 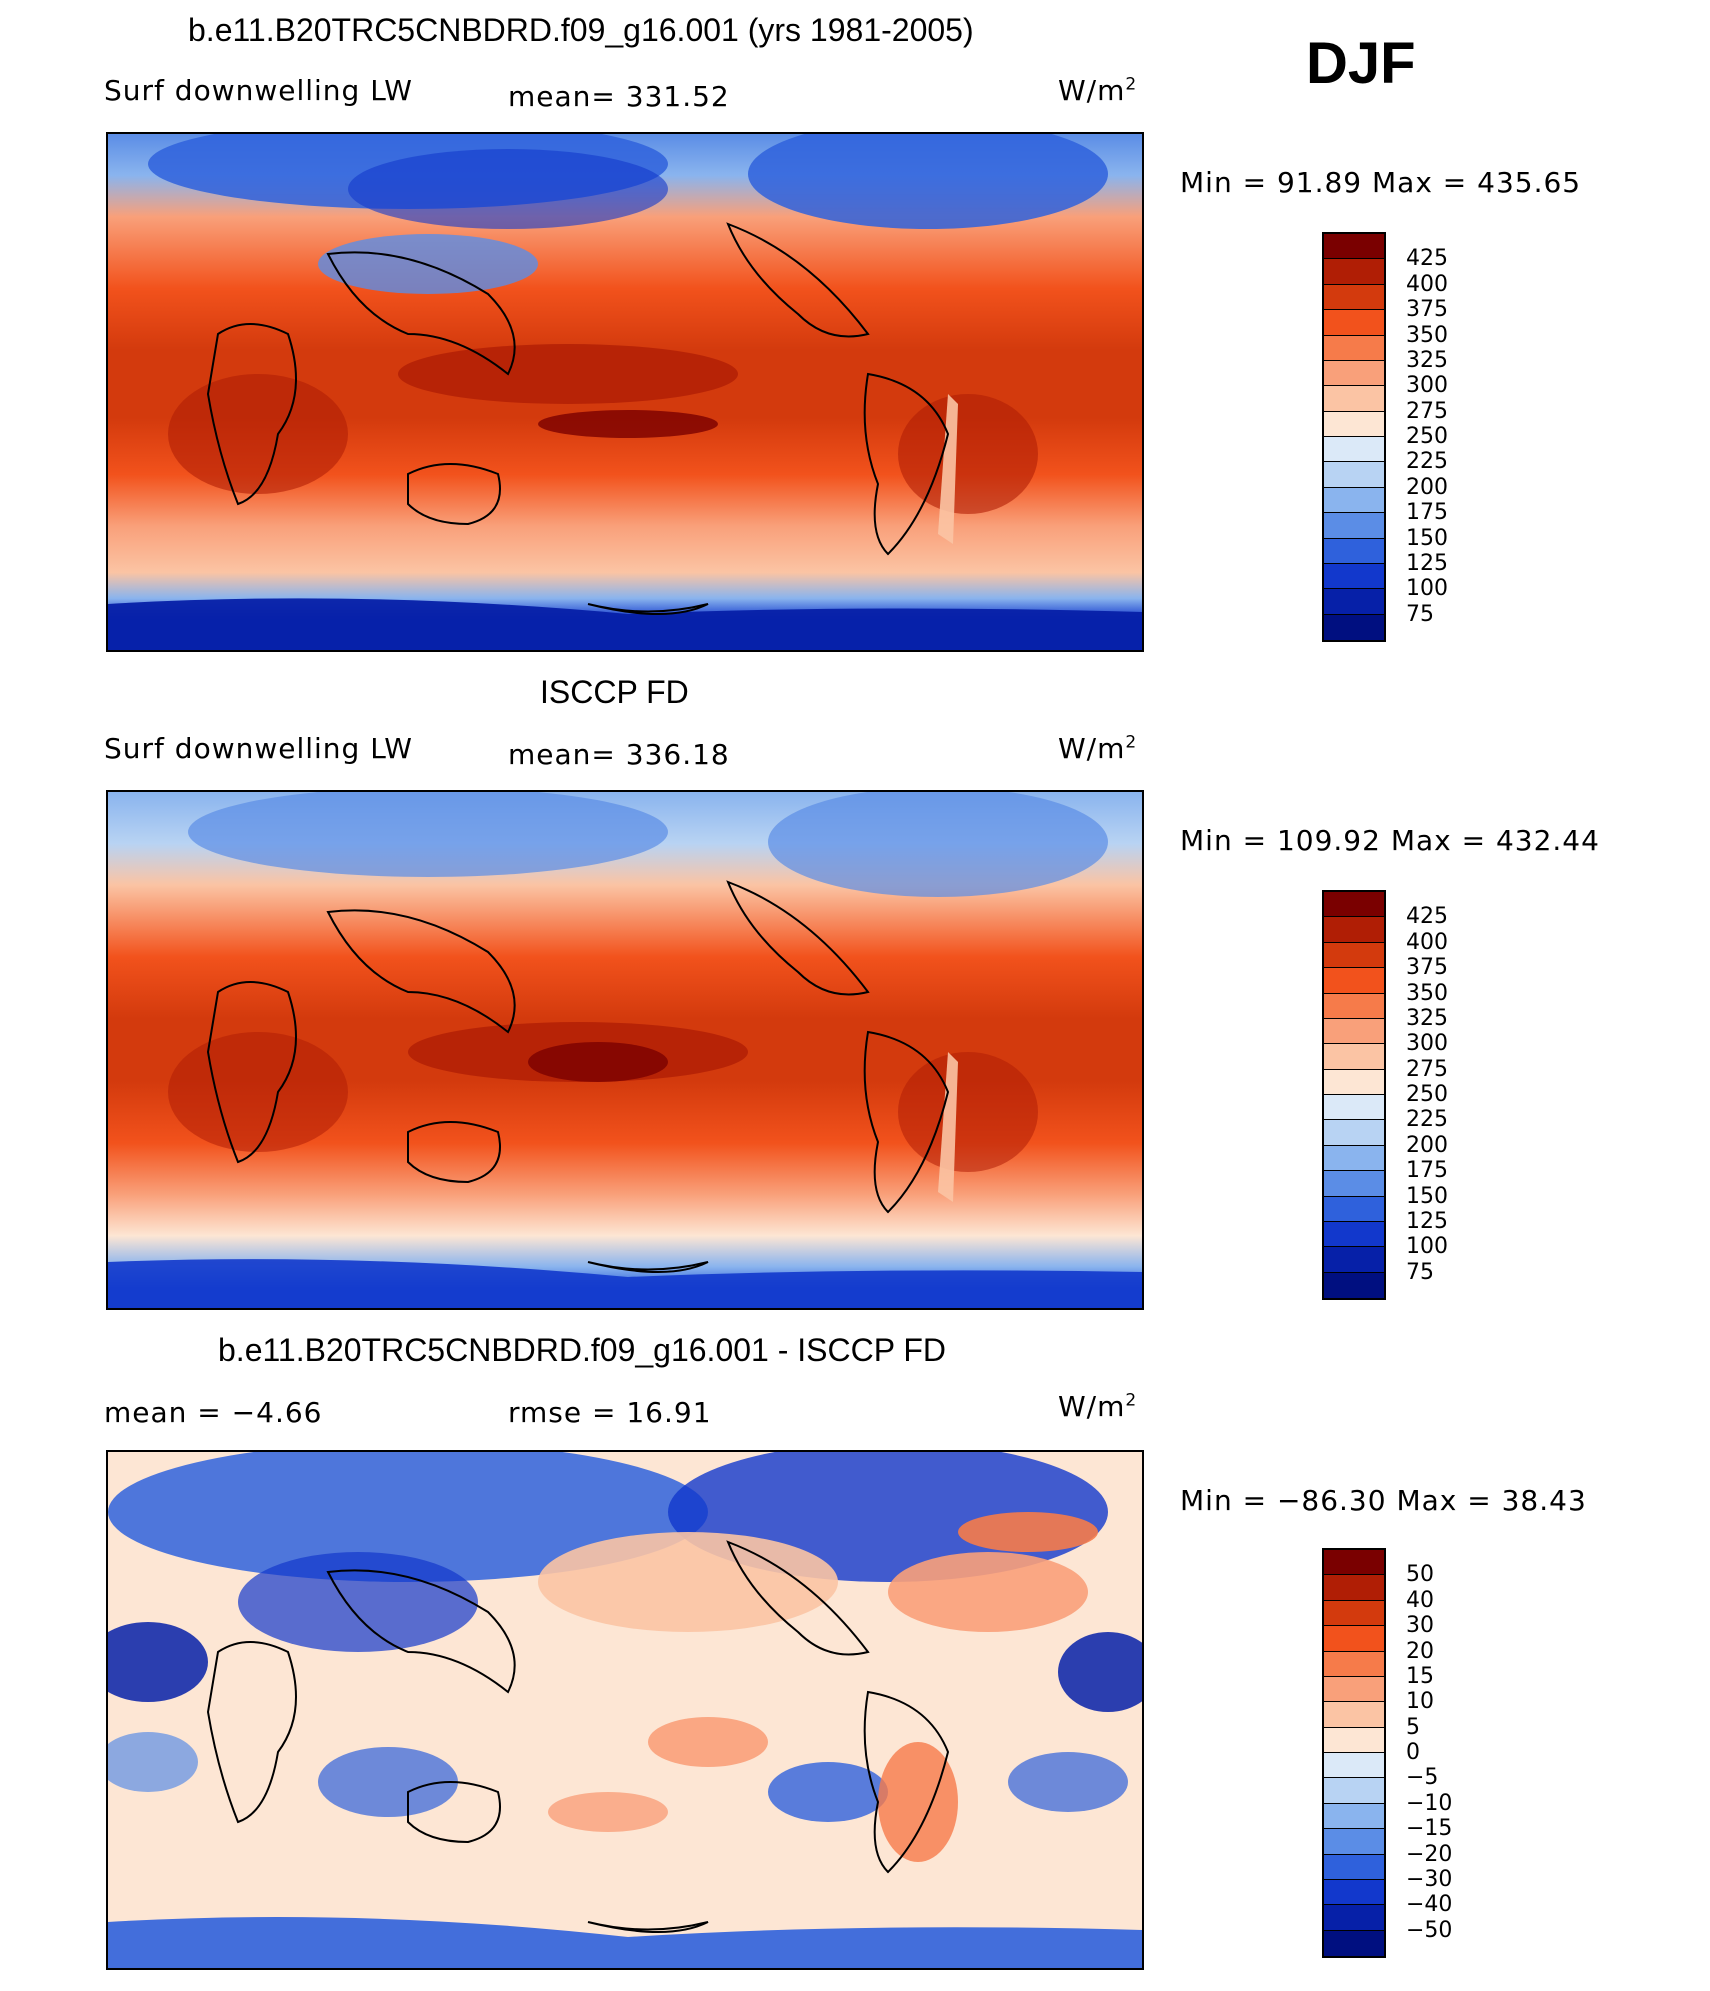 I want to click on panel-2-units: W/m2, so click(x=1098, y=748).